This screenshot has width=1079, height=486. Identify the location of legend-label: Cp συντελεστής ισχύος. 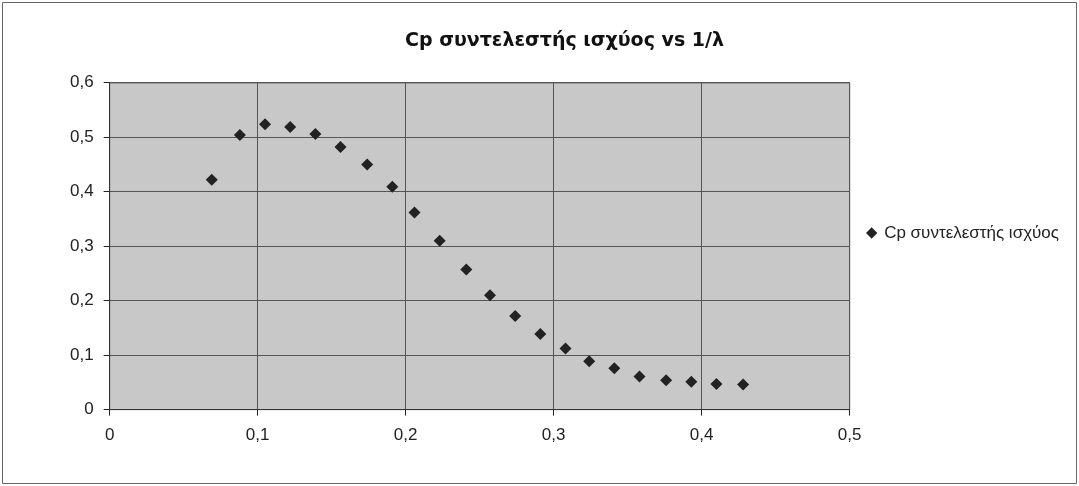
(972, 232).